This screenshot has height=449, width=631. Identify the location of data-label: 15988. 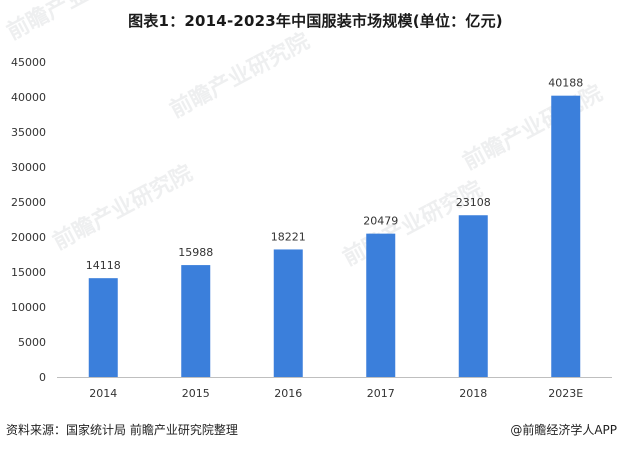
(195, 252).